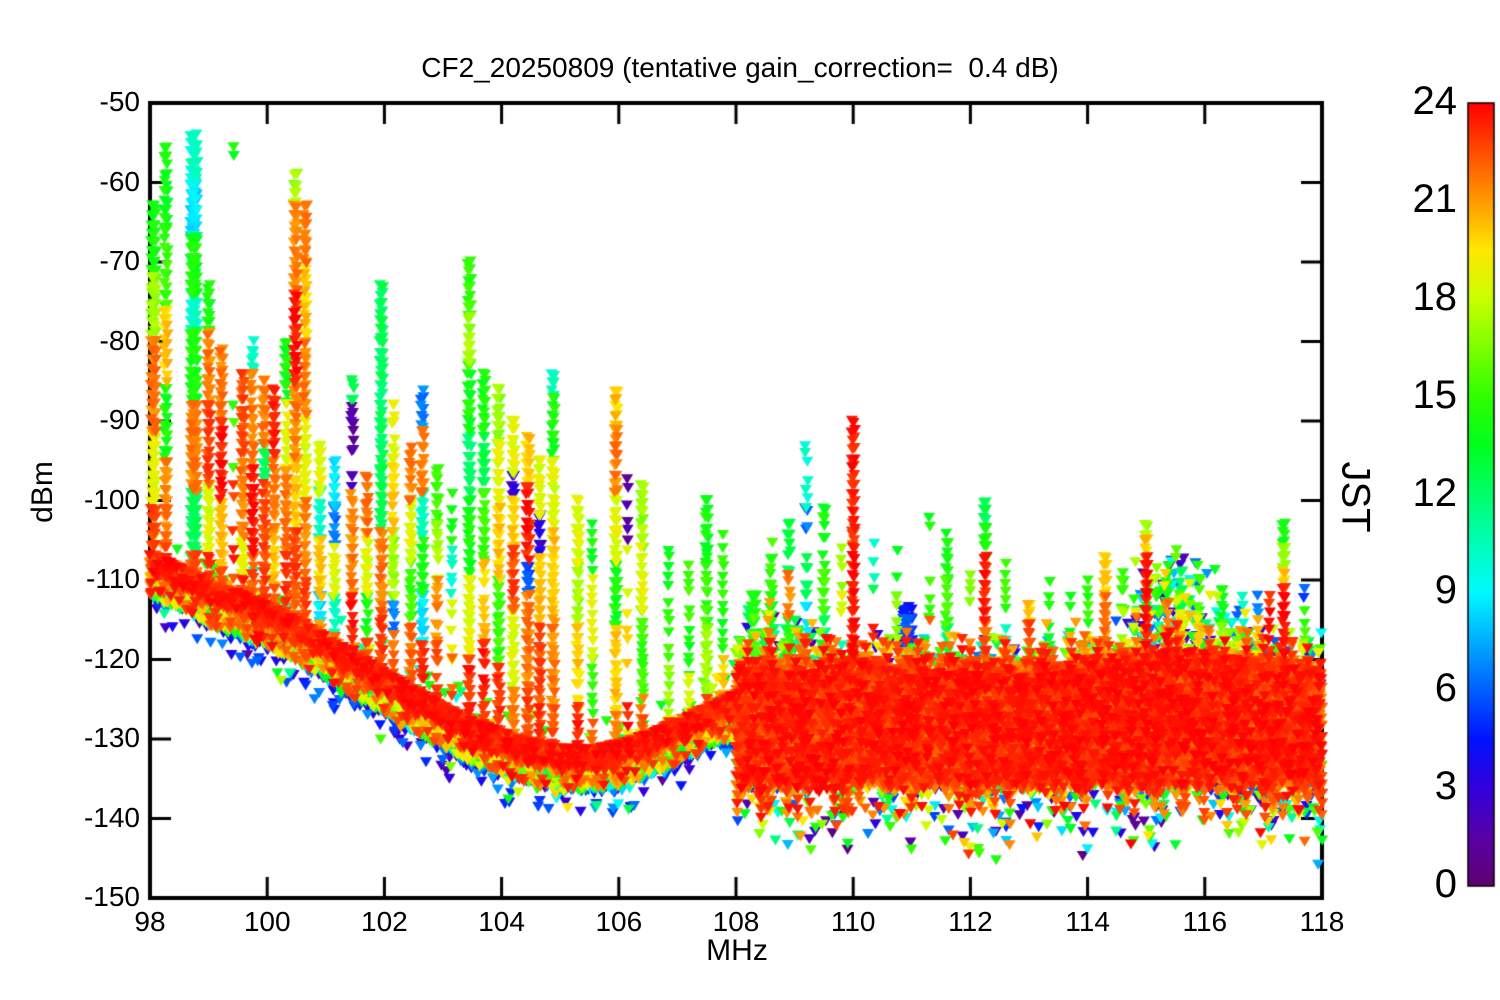 This screenshot has height=1000, width=1500. What do you see at coordinates (736, 921) in the screenshot?
I see `x-tick-label: 108` at bounding box center [736, 921].